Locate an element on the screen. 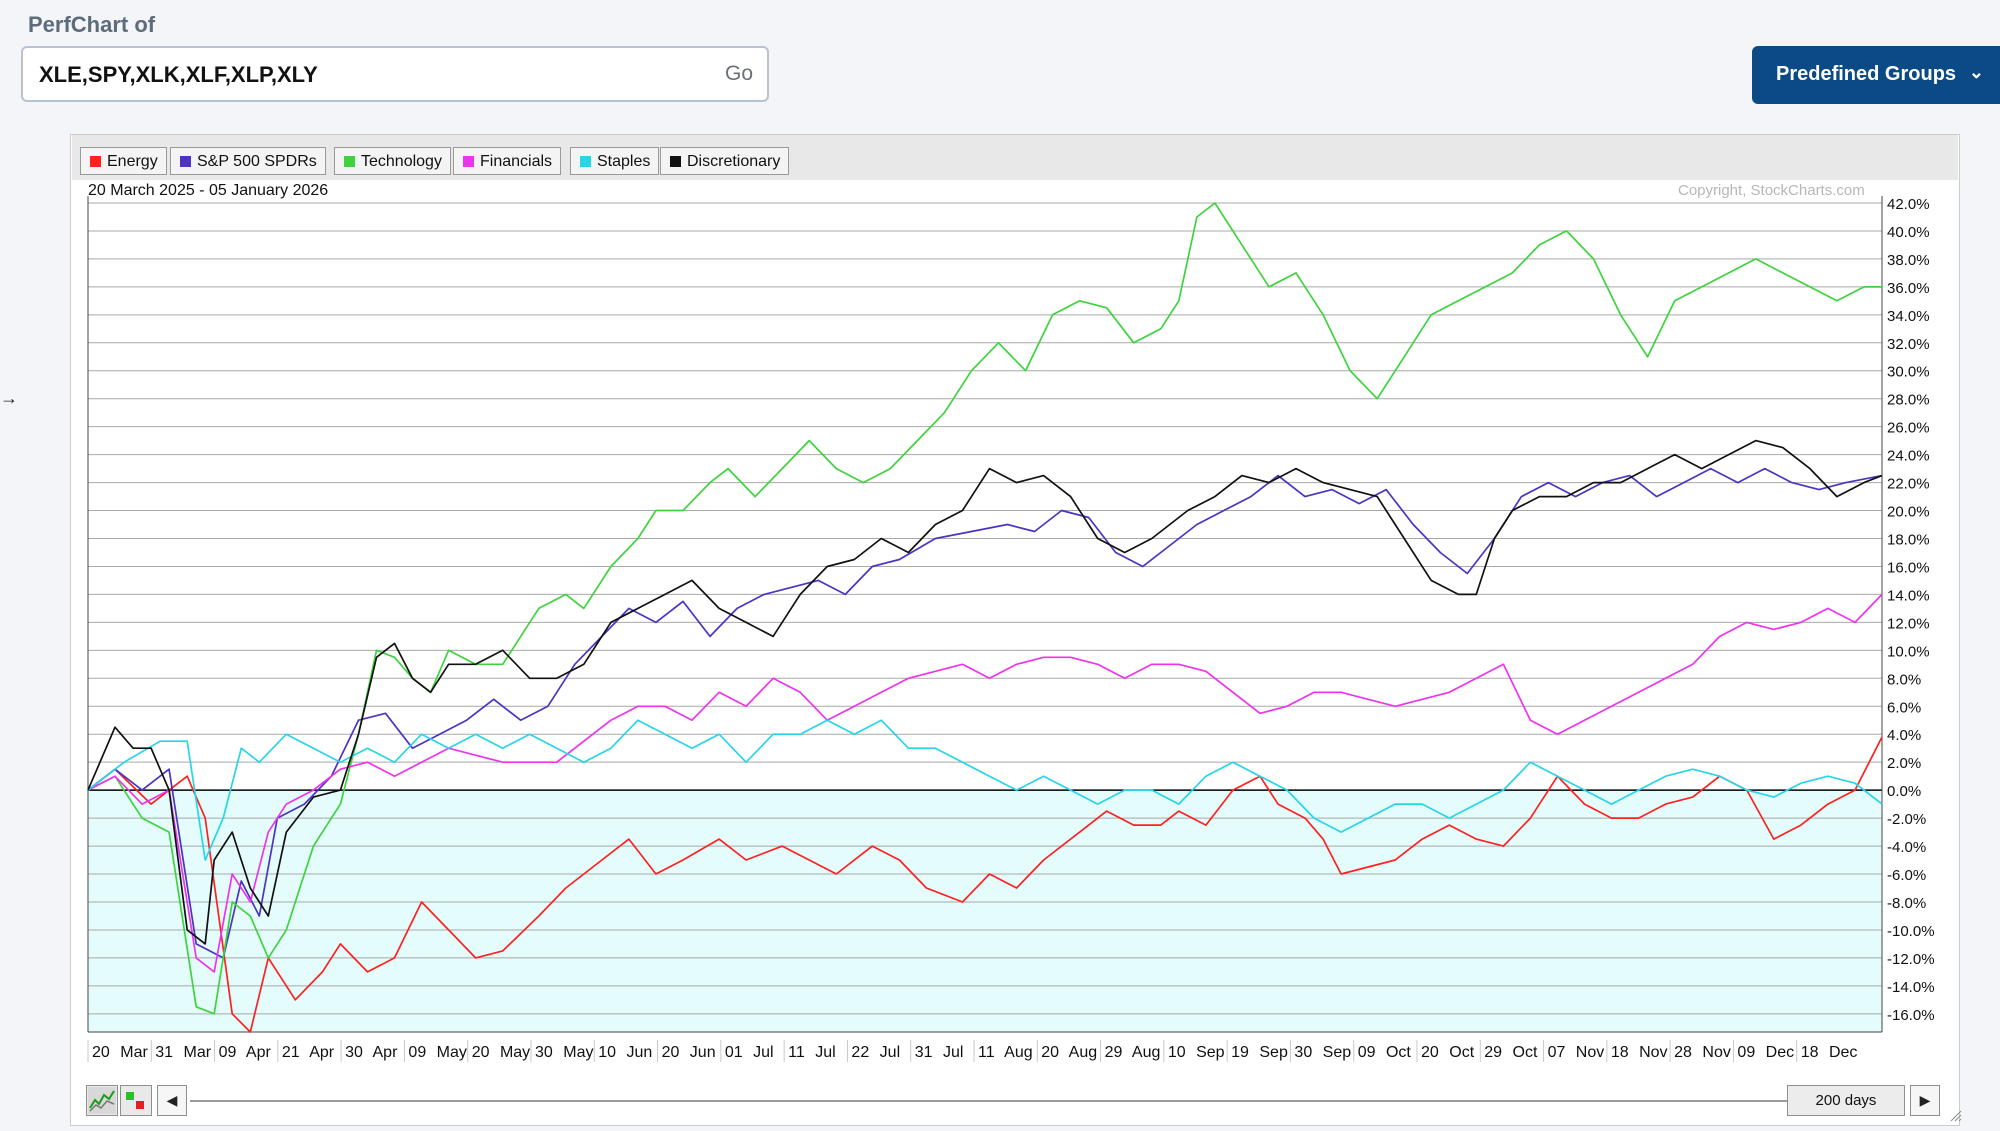 This screenshot has height=1131, width=2000. legend-label: Discretionary is located at coordinates (734, 161).